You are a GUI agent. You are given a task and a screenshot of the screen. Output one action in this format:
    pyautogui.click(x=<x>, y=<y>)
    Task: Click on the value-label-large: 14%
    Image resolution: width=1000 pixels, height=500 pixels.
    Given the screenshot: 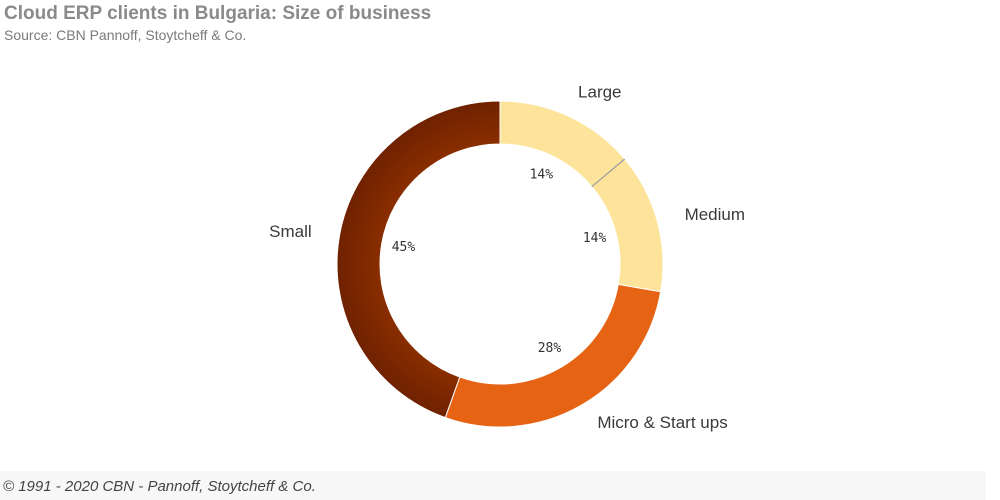 What is the action you would take?
    pyautogui.click(x=542, y=175)
    